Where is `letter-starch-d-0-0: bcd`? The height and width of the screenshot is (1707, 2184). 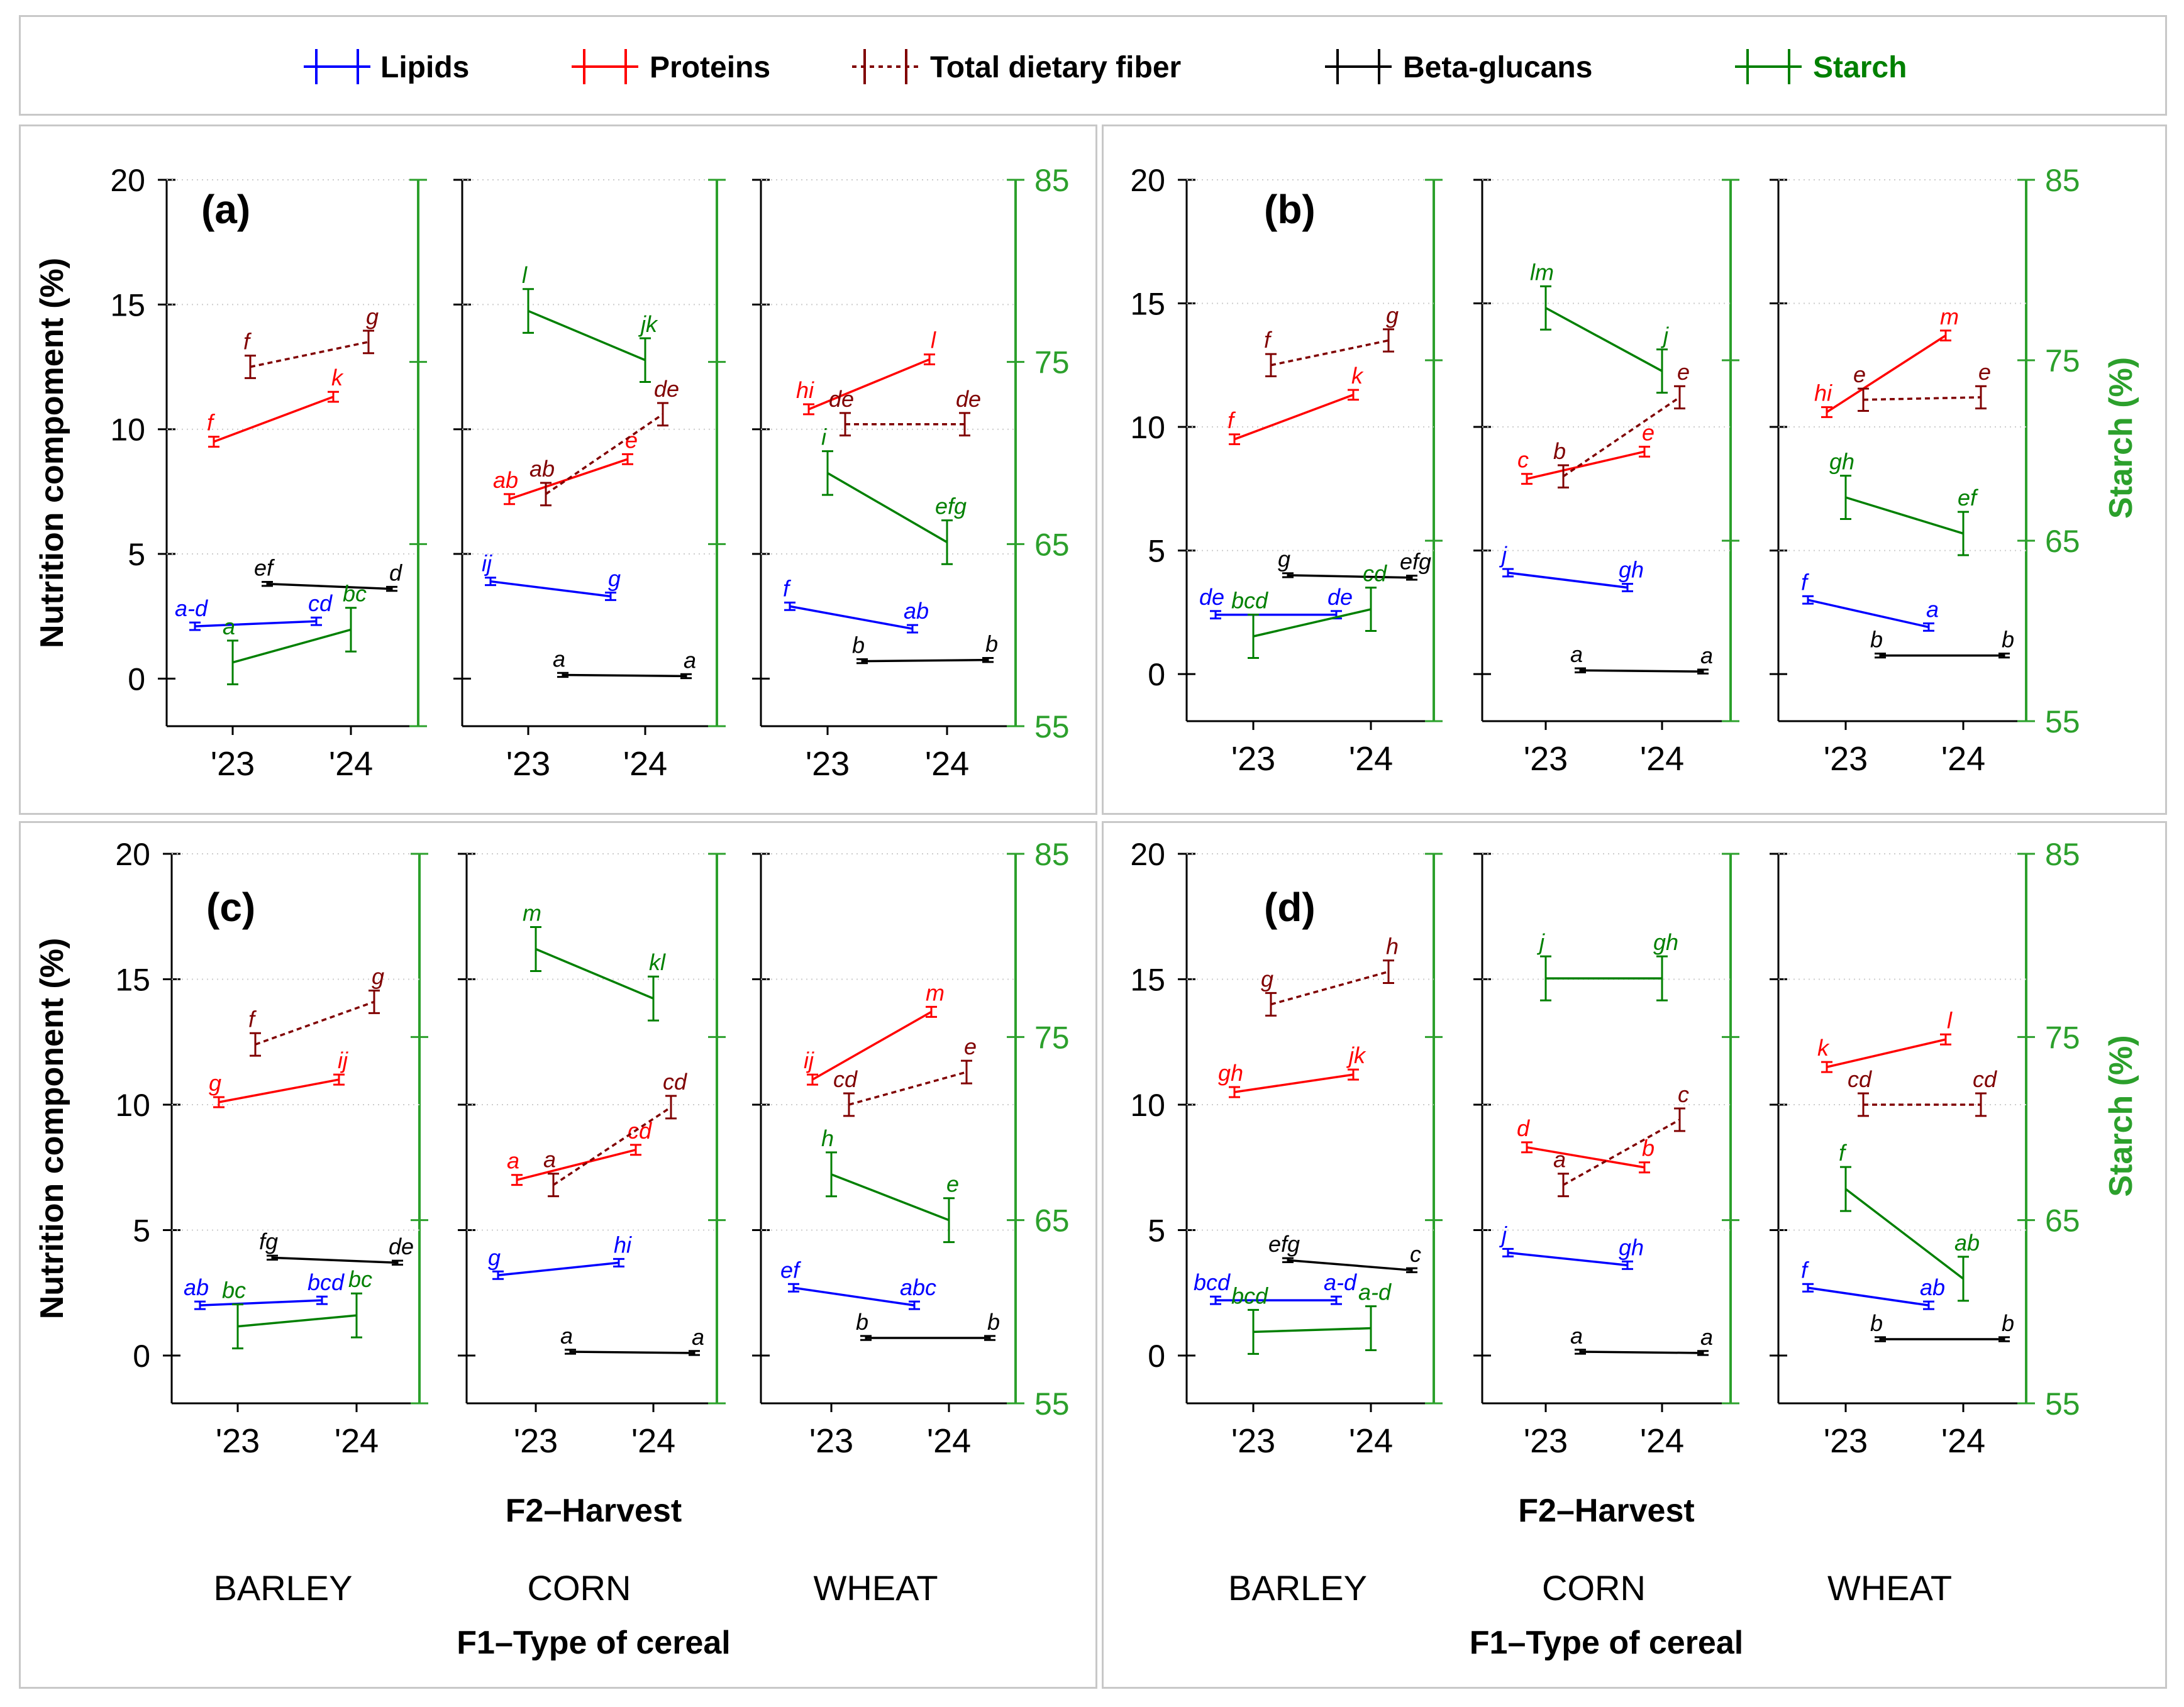 letter-starch-d-0-0: bcd is located at coordinates (1249, 1295).